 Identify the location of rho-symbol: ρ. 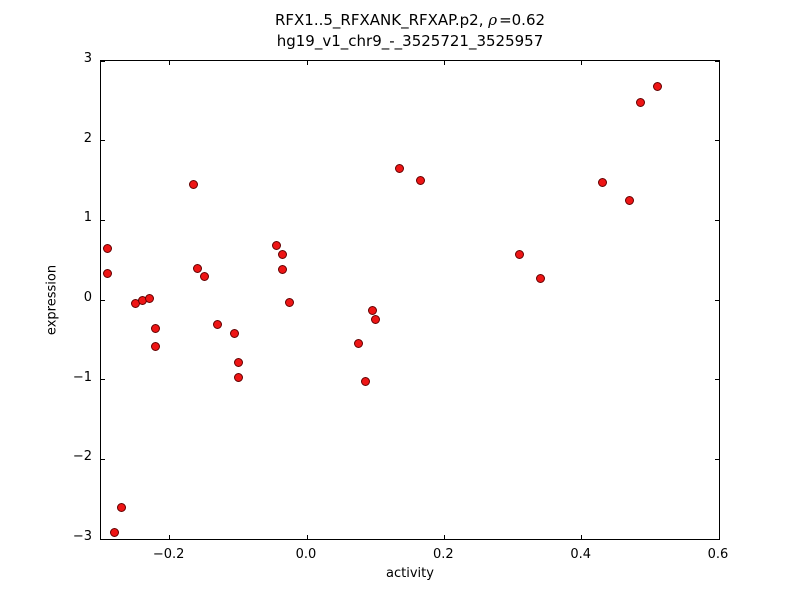
(493, 20).